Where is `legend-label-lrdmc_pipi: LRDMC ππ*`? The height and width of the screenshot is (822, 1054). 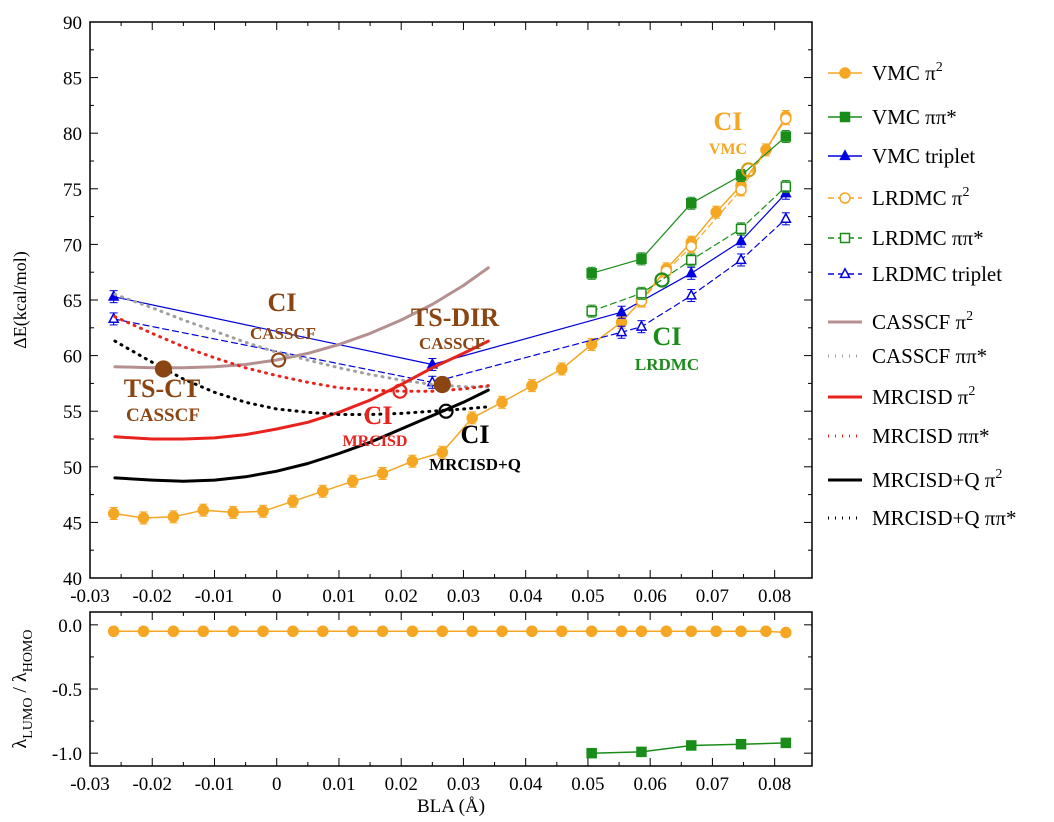
legend-label-lrdmc_pipi: LRDMC ππ* is located at coordinates (928, 238).